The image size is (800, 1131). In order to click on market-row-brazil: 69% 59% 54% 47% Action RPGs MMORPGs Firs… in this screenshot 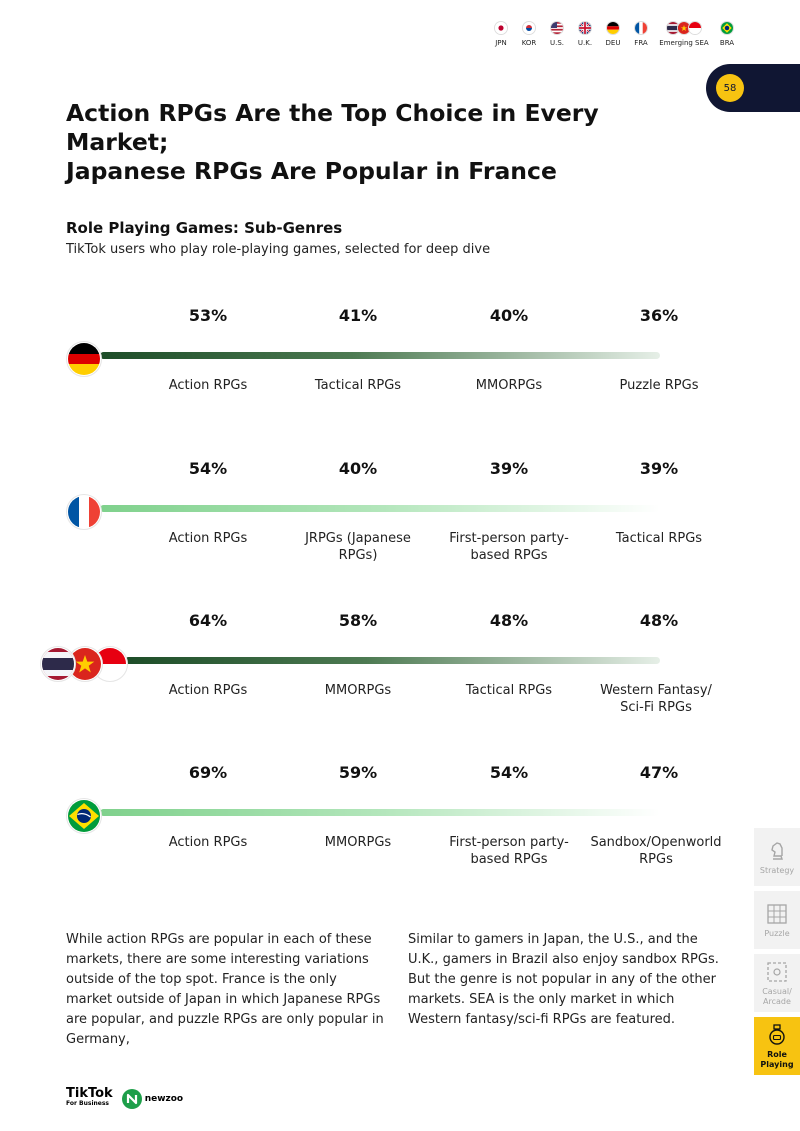, I will do `click(400, 823)`.